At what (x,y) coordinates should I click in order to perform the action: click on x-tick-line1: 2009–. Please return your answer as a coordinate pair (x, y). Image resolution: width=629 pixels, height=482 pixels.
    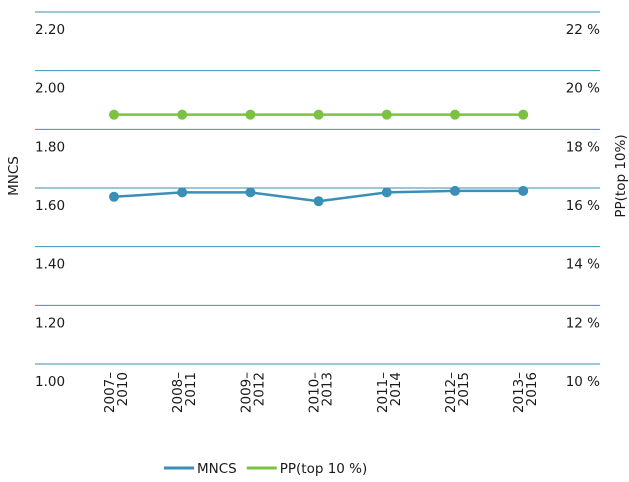
    Looking at the image, I should click on (246, 392).